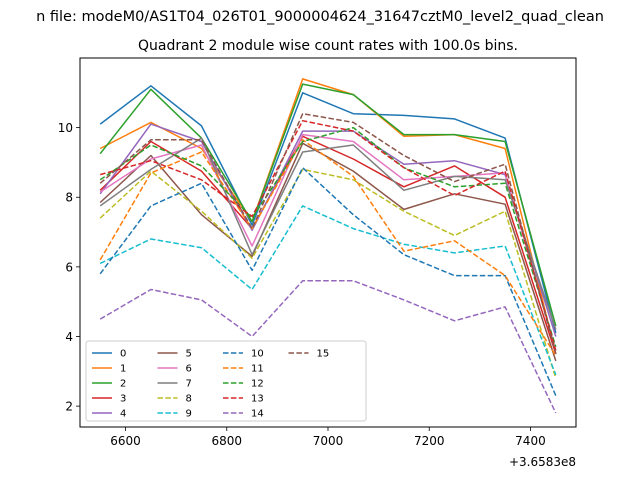 The height and width of the screenshot is (484, 640). I want to click on legend-label-9: 9, so click(189, 414).